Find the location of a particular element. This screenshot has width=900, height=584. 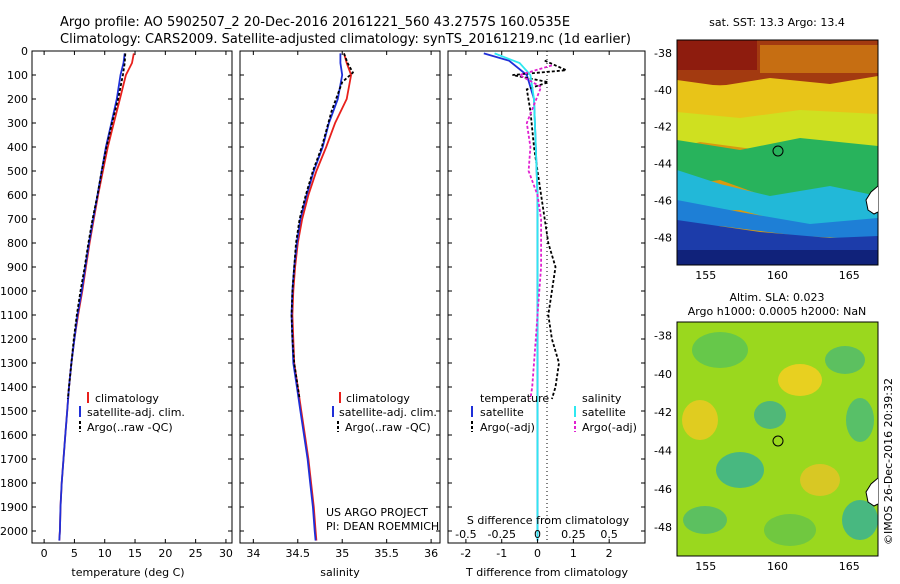

x-tick-label: 1 is located at coordinates (573, 553).